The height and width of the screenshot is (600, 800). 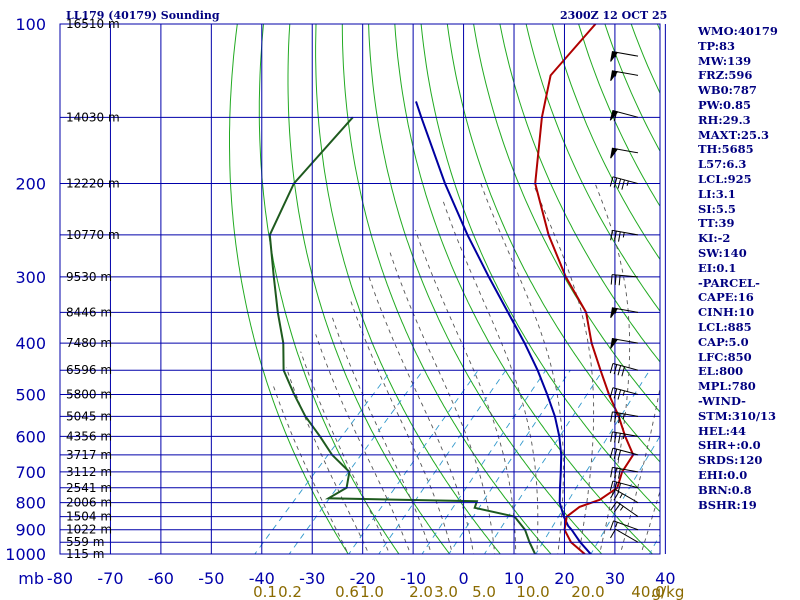 What do you see at coordinates (89, 488) in the screenshot?
I see `height-label: 2541 m` at bounding box center [89, 488].